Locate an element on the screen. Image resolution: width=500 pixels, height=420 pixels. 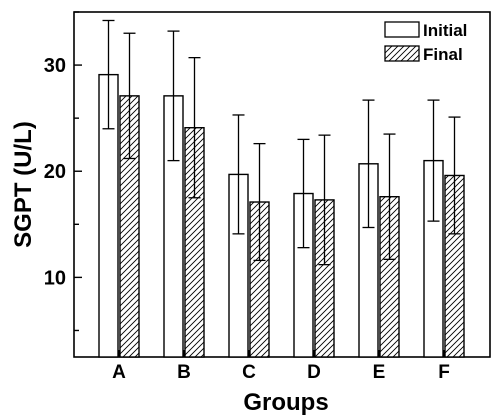
error-bar-initial-a is located at coordinates (108, 74).